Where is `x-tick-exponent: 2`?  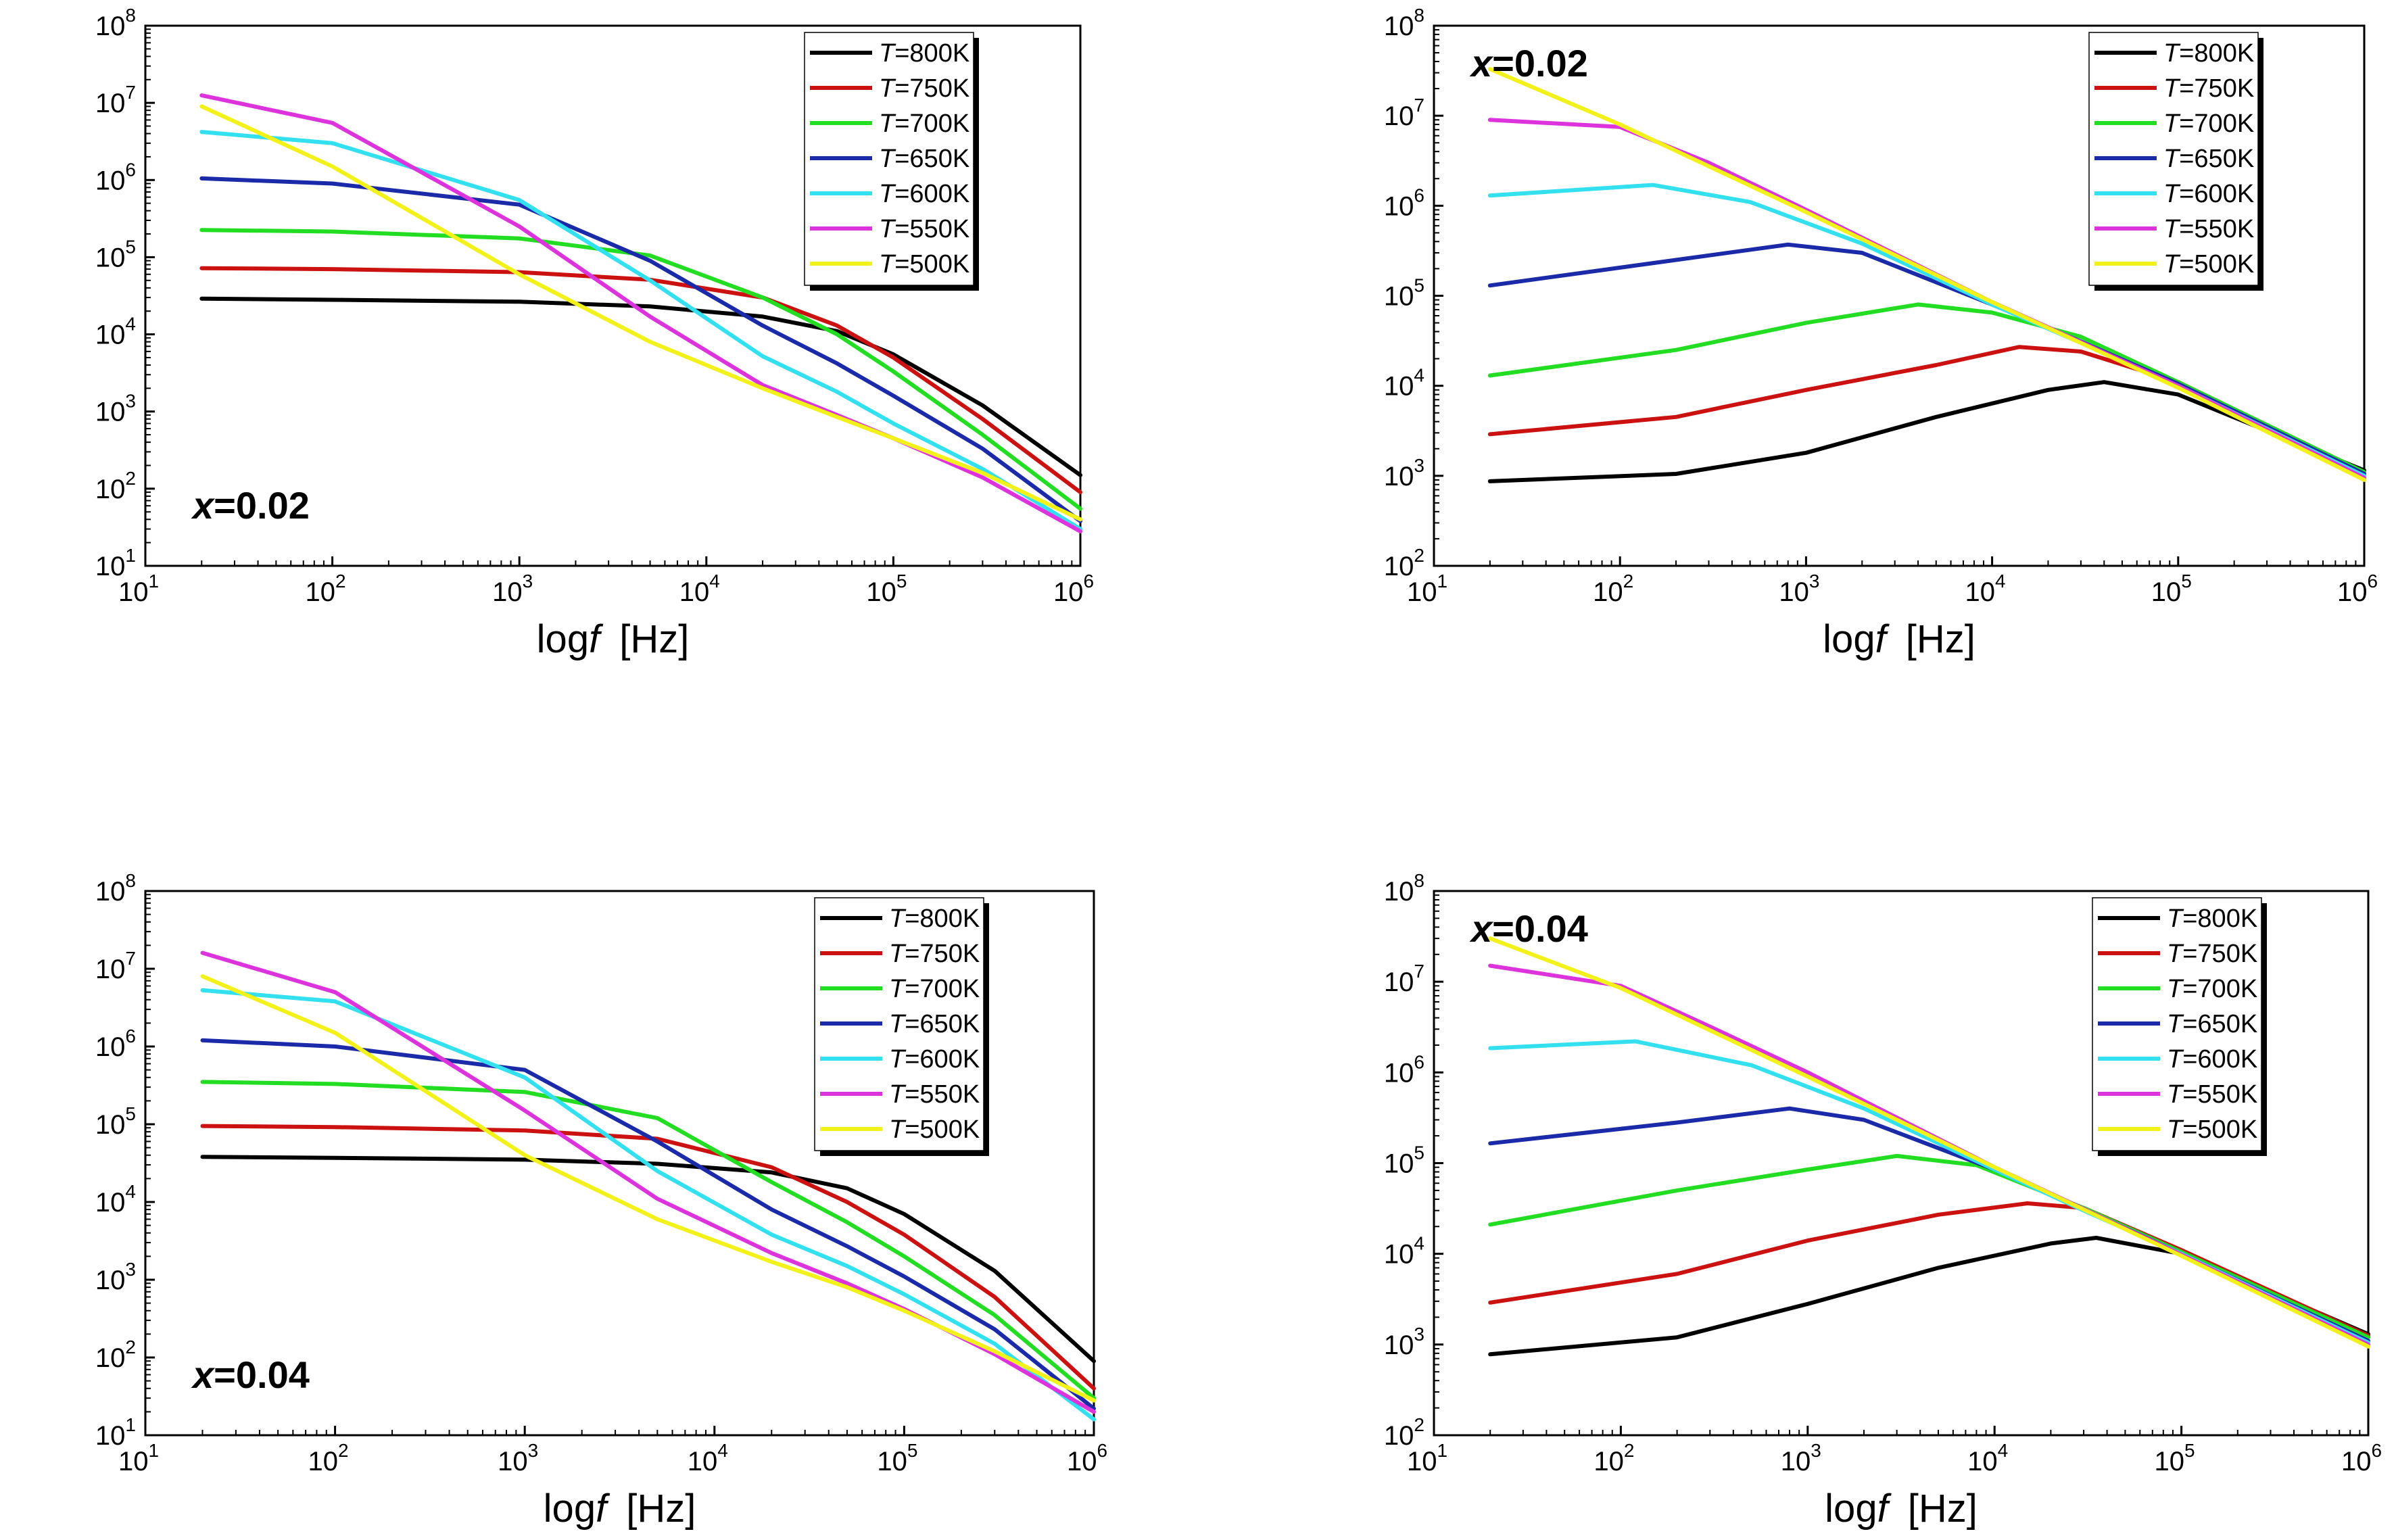
x-tick-exponent: 2 is located at coordinates (1629, 1450).